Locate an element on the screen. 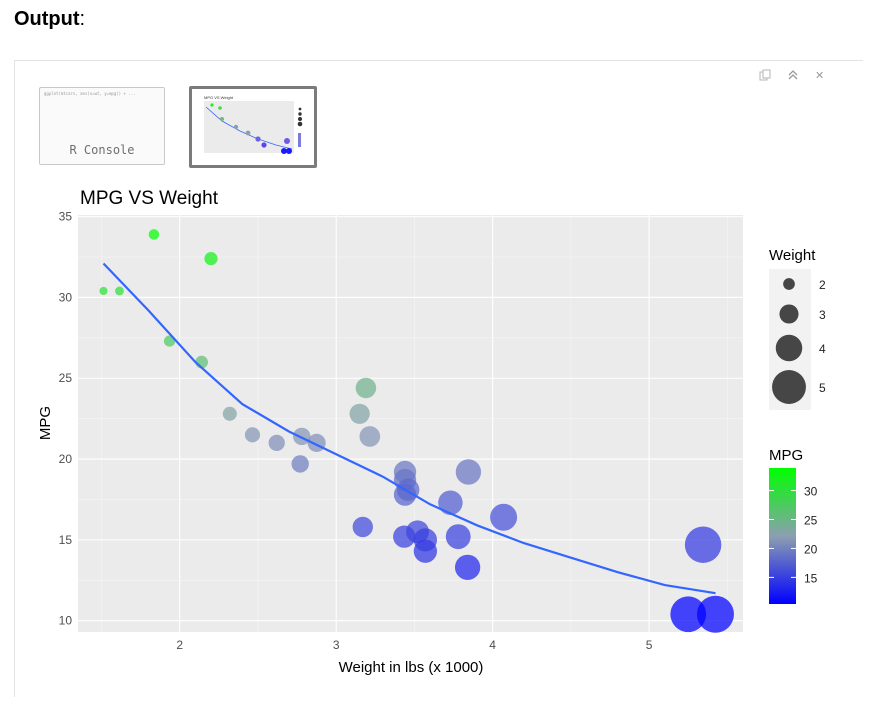 The image size is (888, 704). size-legend-title: Weight is located at coordinates (792, 255).